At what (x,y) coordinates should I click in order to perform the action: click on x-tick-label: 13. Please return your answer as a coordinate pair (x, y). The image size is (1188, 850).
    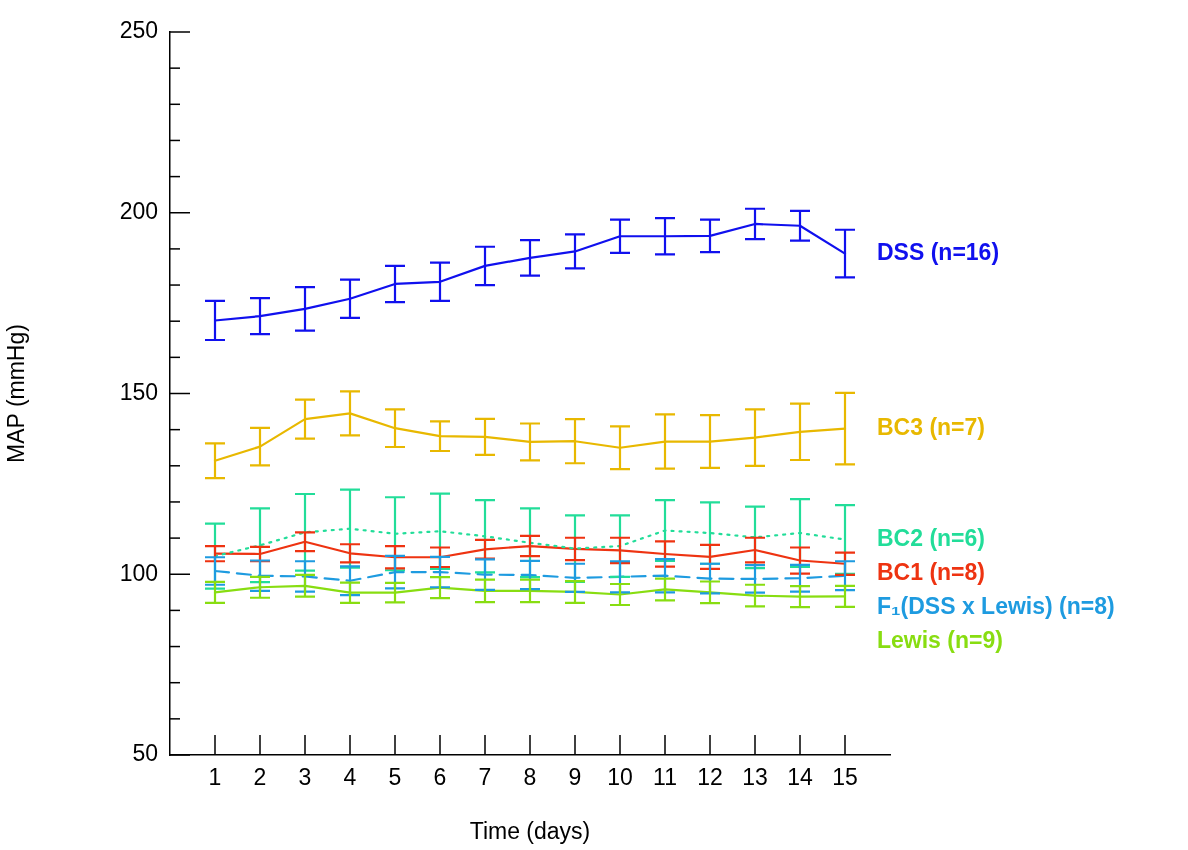
    Looking at the image, I should click on (755, 777).